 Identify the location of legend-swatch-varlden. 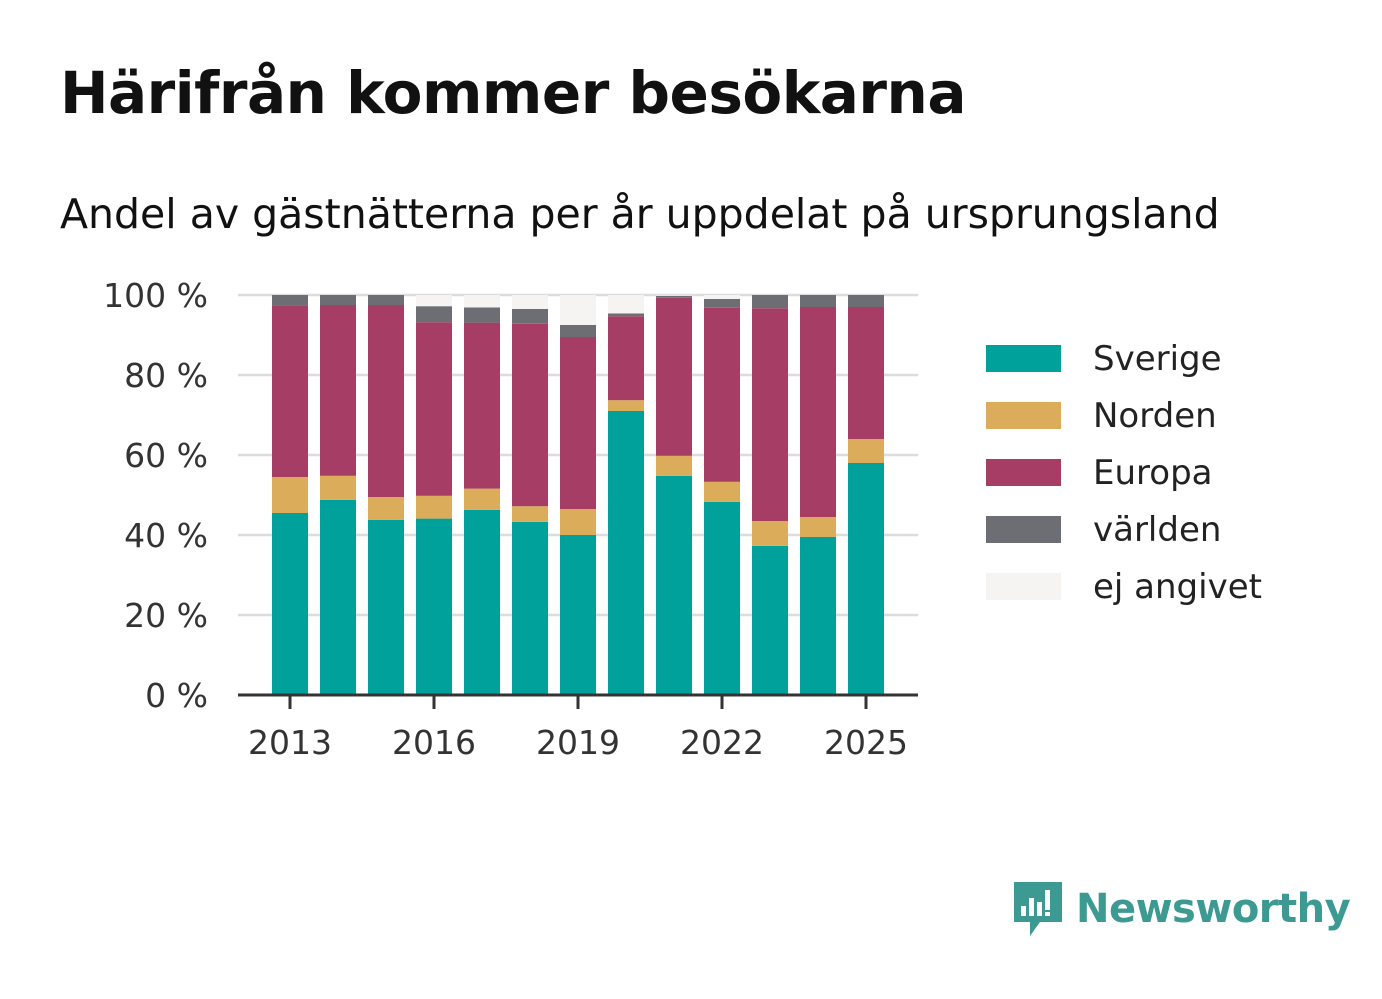
(1023, 529).